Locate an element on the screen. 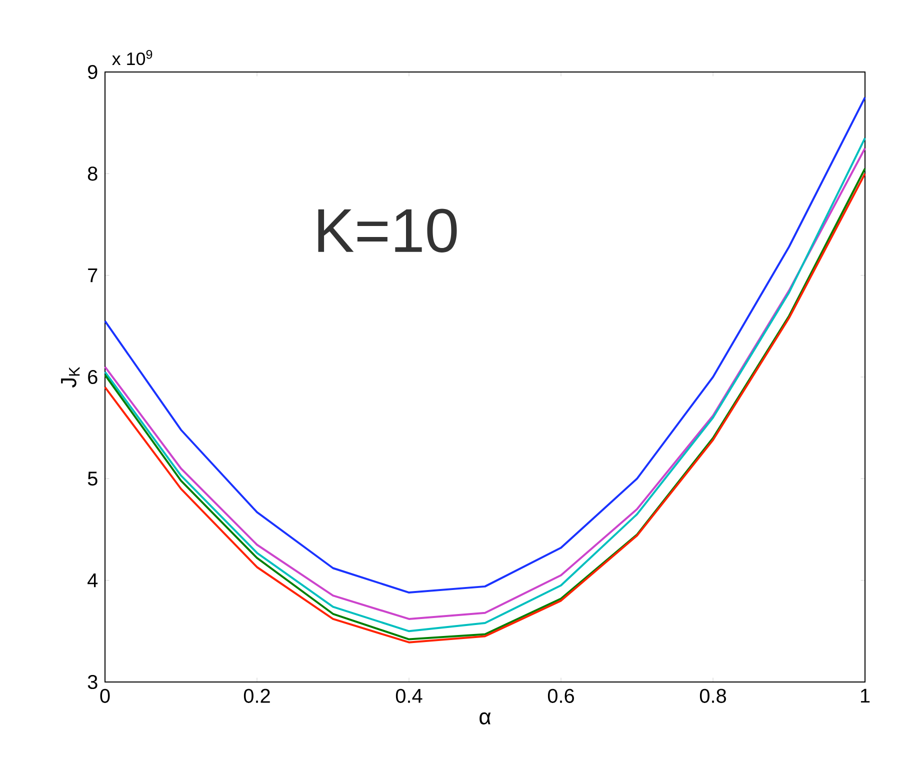  y-tick-label: 6 is located at coordinates (93, 377).